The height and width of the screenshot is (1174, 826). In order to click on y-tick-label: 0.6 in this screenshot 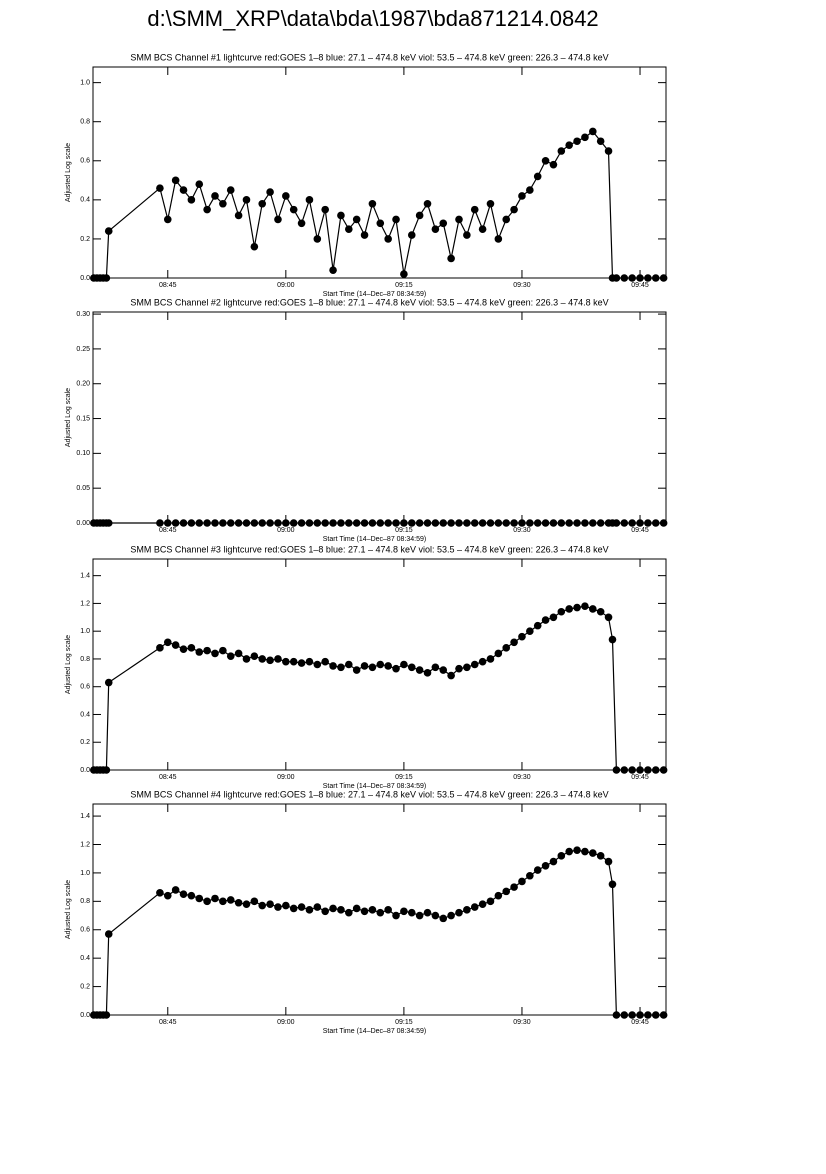, I will do `click(85, 687)`.